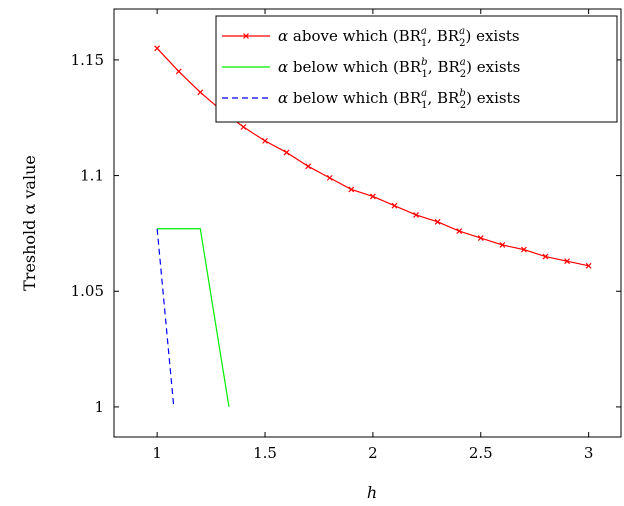 This screenshot has width=624, height=506. I want to click on y-tick-label: 1.15, so click(87, 60).